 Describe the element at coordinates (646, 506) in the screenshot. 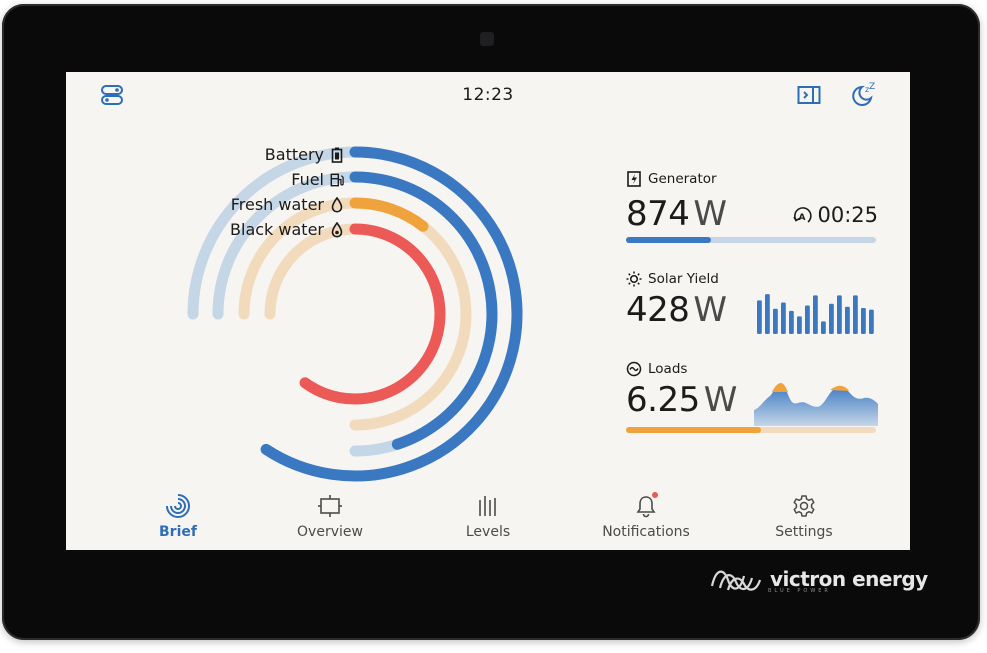

I see `bell-icon` at that location.